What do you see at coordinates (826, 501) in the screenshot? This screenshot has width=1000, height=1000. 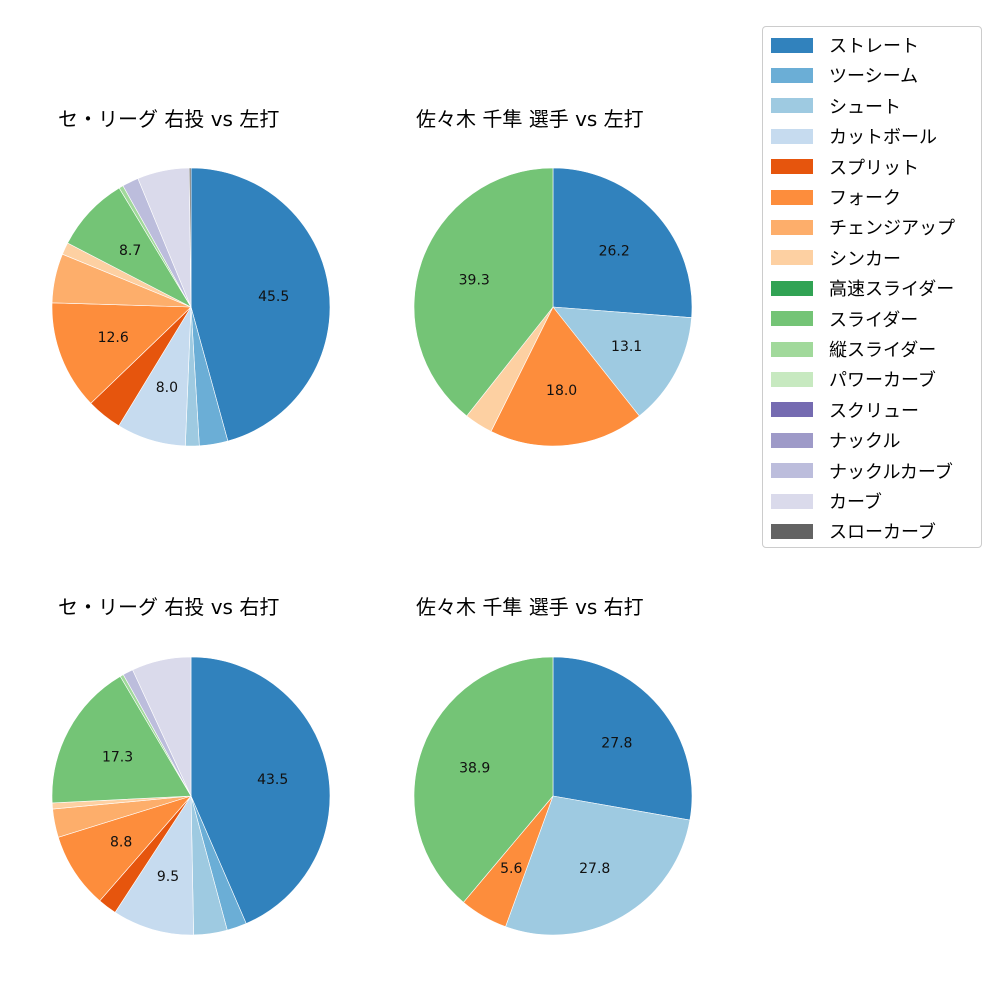 I see `legend-item: カーブ` at bounding box center [826, 501].